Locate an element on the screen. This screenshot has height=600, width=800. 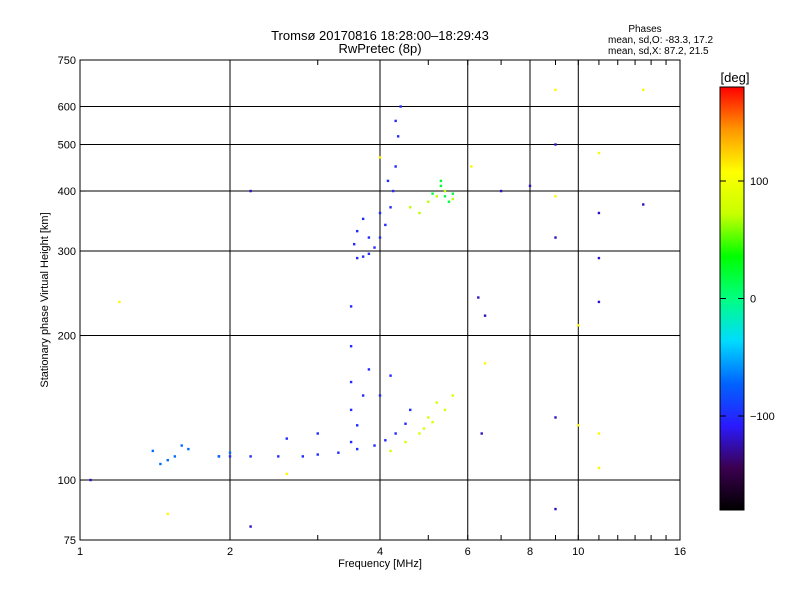
colorbar: [deg] is located at coordinates (734, 290).